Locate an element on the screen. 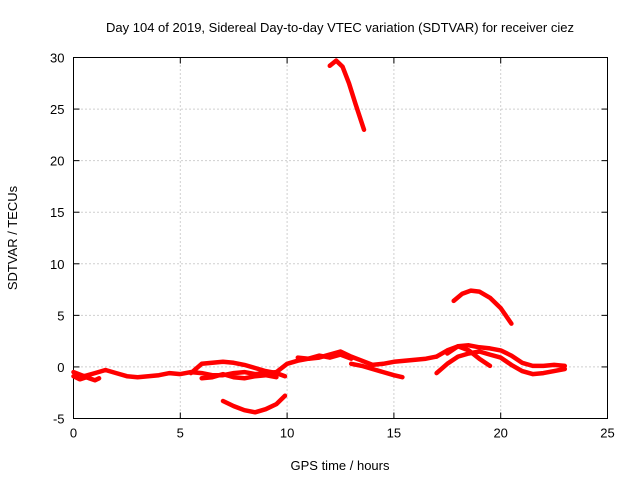 The image size is (640, 480). y-tick-label: -5 is located at coordinates (59, 419).